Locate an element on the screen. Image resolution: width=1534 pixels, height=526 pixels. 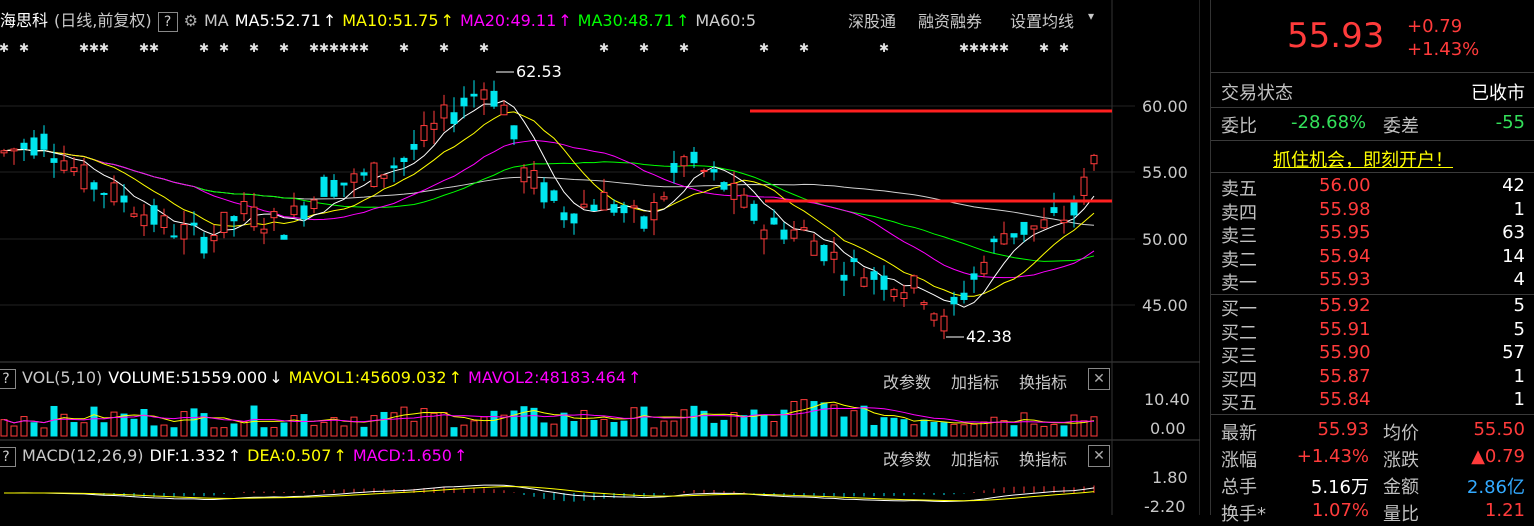
macd-close-icon: ✕ is located at coordinates (1099, 456).